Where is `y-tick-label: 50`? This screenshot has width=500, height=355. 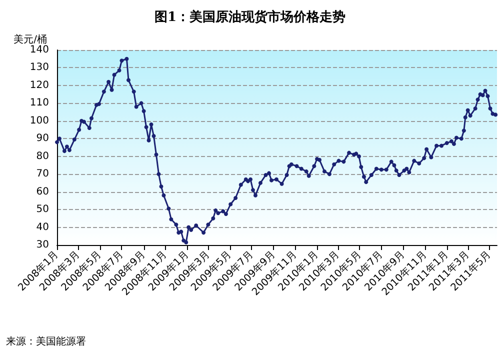 y-tick-label: 50 is located at coordinates (42, 210).